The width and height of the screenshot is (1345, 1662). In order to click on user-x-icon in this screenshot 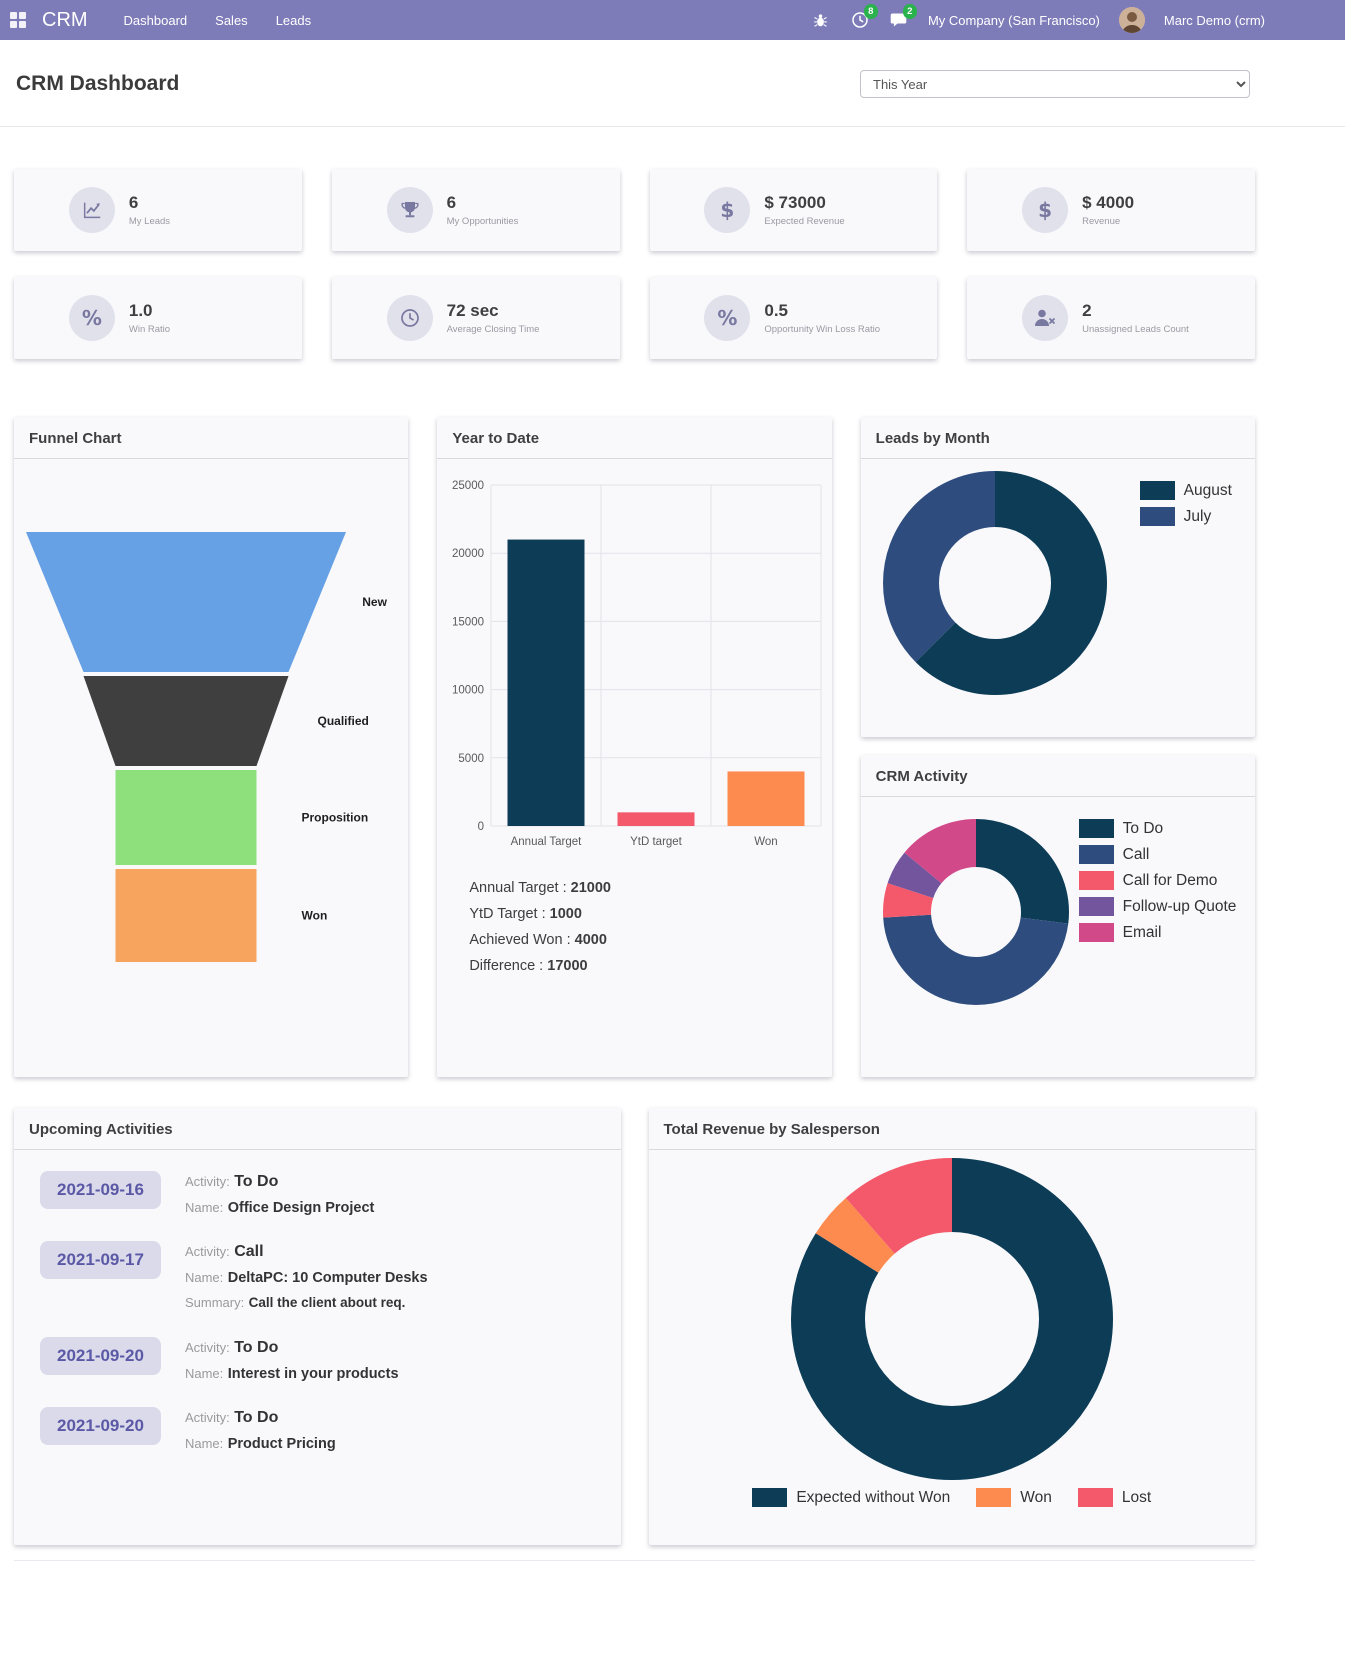, I will do `click(1045, 318)`.